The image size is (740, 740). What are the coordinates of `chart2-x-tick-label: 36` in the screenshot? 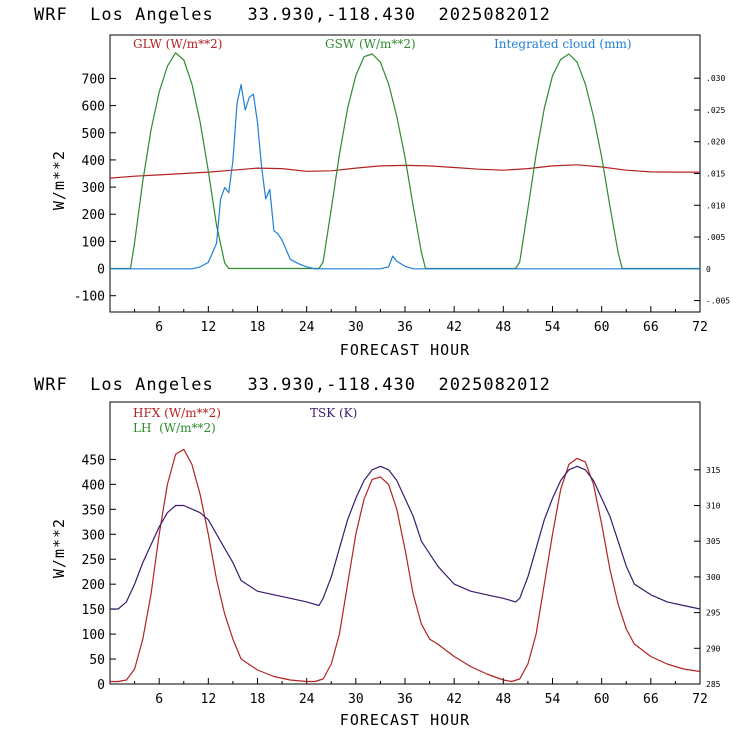 It's located at (405, 699).